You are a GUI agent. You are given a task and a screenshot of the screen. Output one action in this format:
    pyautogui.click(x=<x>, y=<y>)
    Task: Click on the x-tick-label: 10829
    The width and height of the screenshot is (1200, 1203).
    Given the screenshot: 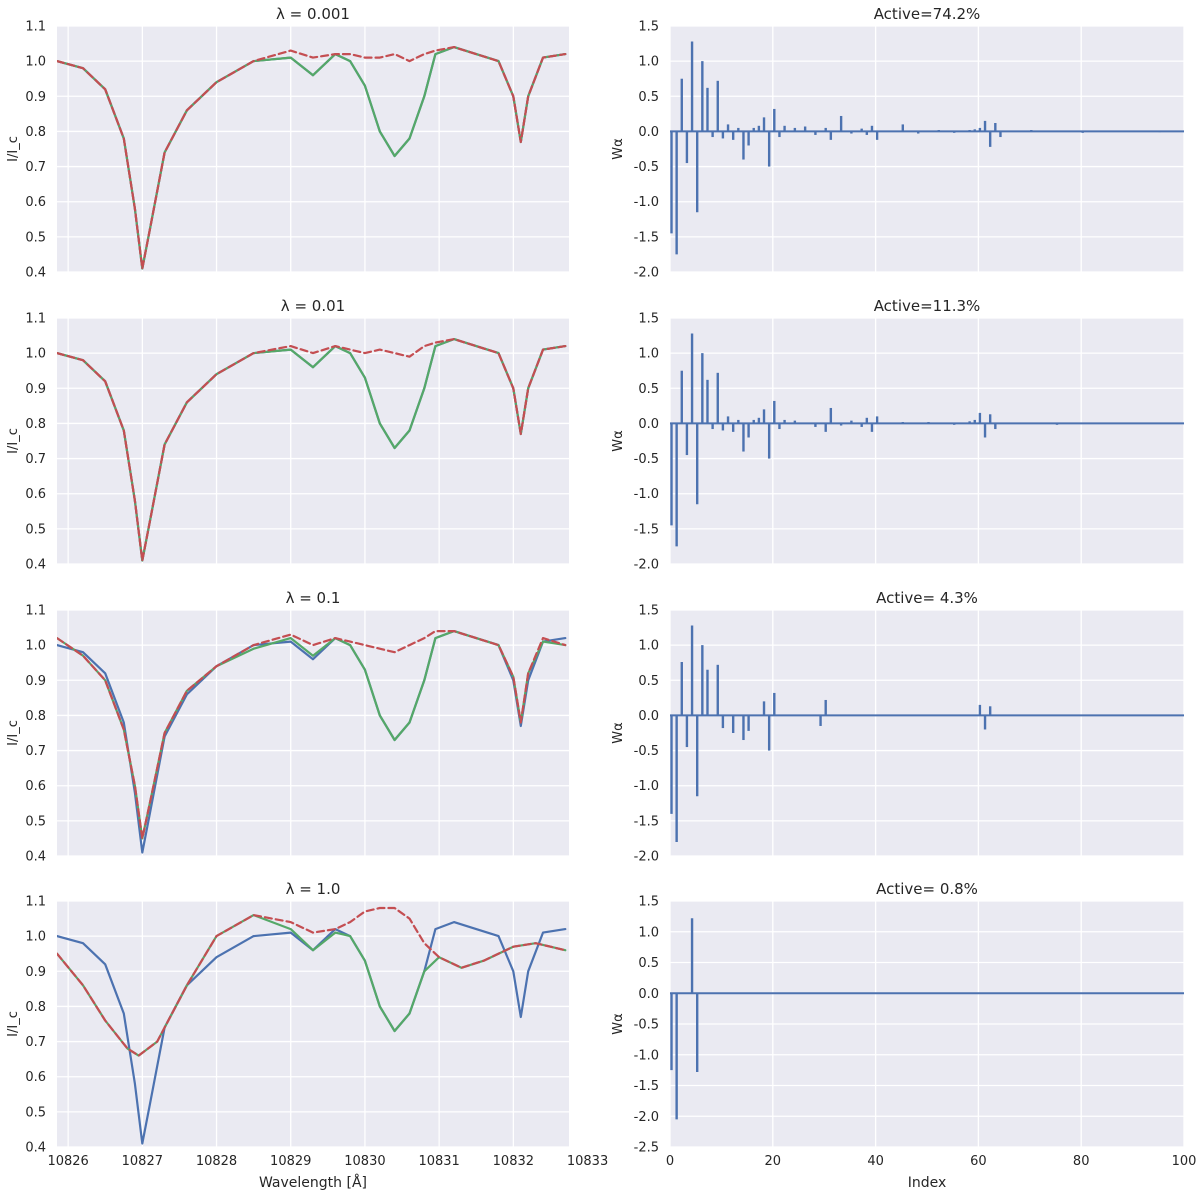 What is the action you would take?
    pyautogui.click(x=290, y=1161)
    